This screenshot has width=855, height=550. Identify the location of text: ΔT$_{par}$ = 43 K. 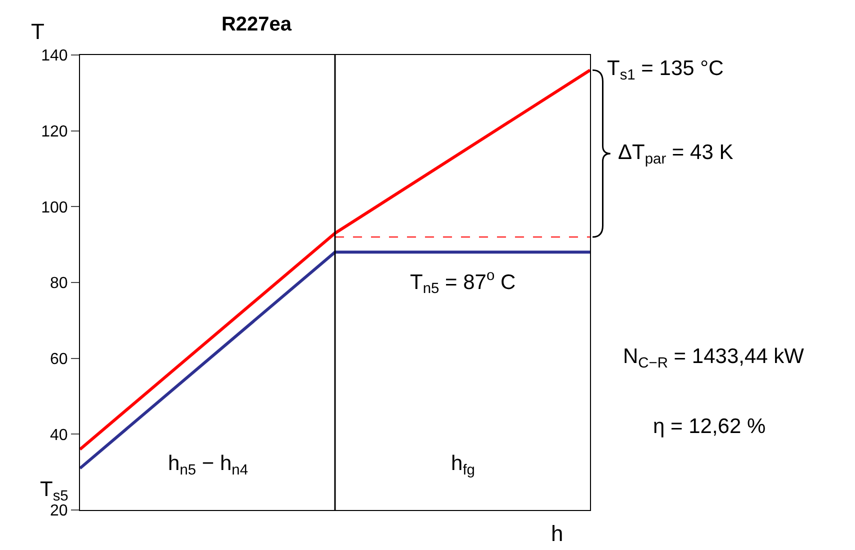
(676, 154).